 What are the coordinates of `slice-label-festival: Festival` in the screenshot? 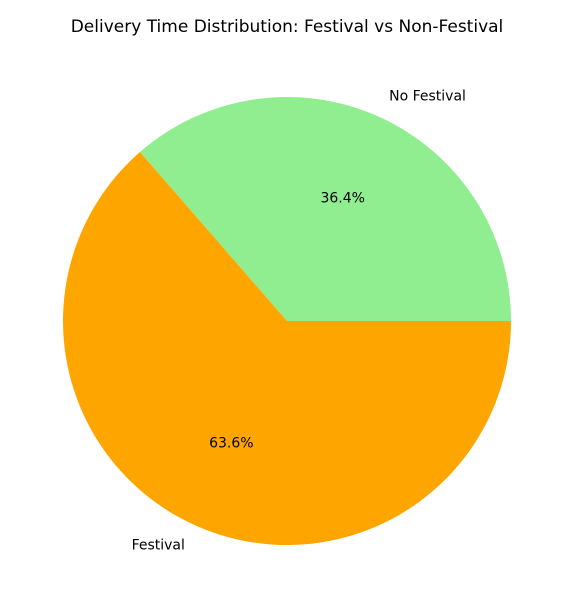 It's located at (158, 545).